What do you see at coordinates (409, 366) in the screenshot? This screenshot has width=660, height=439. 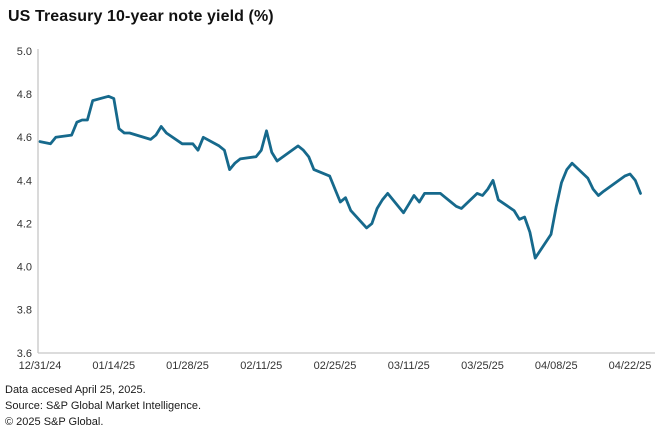 I see `x-tick-label: 03/11/25` at bounding box center [409, 366].